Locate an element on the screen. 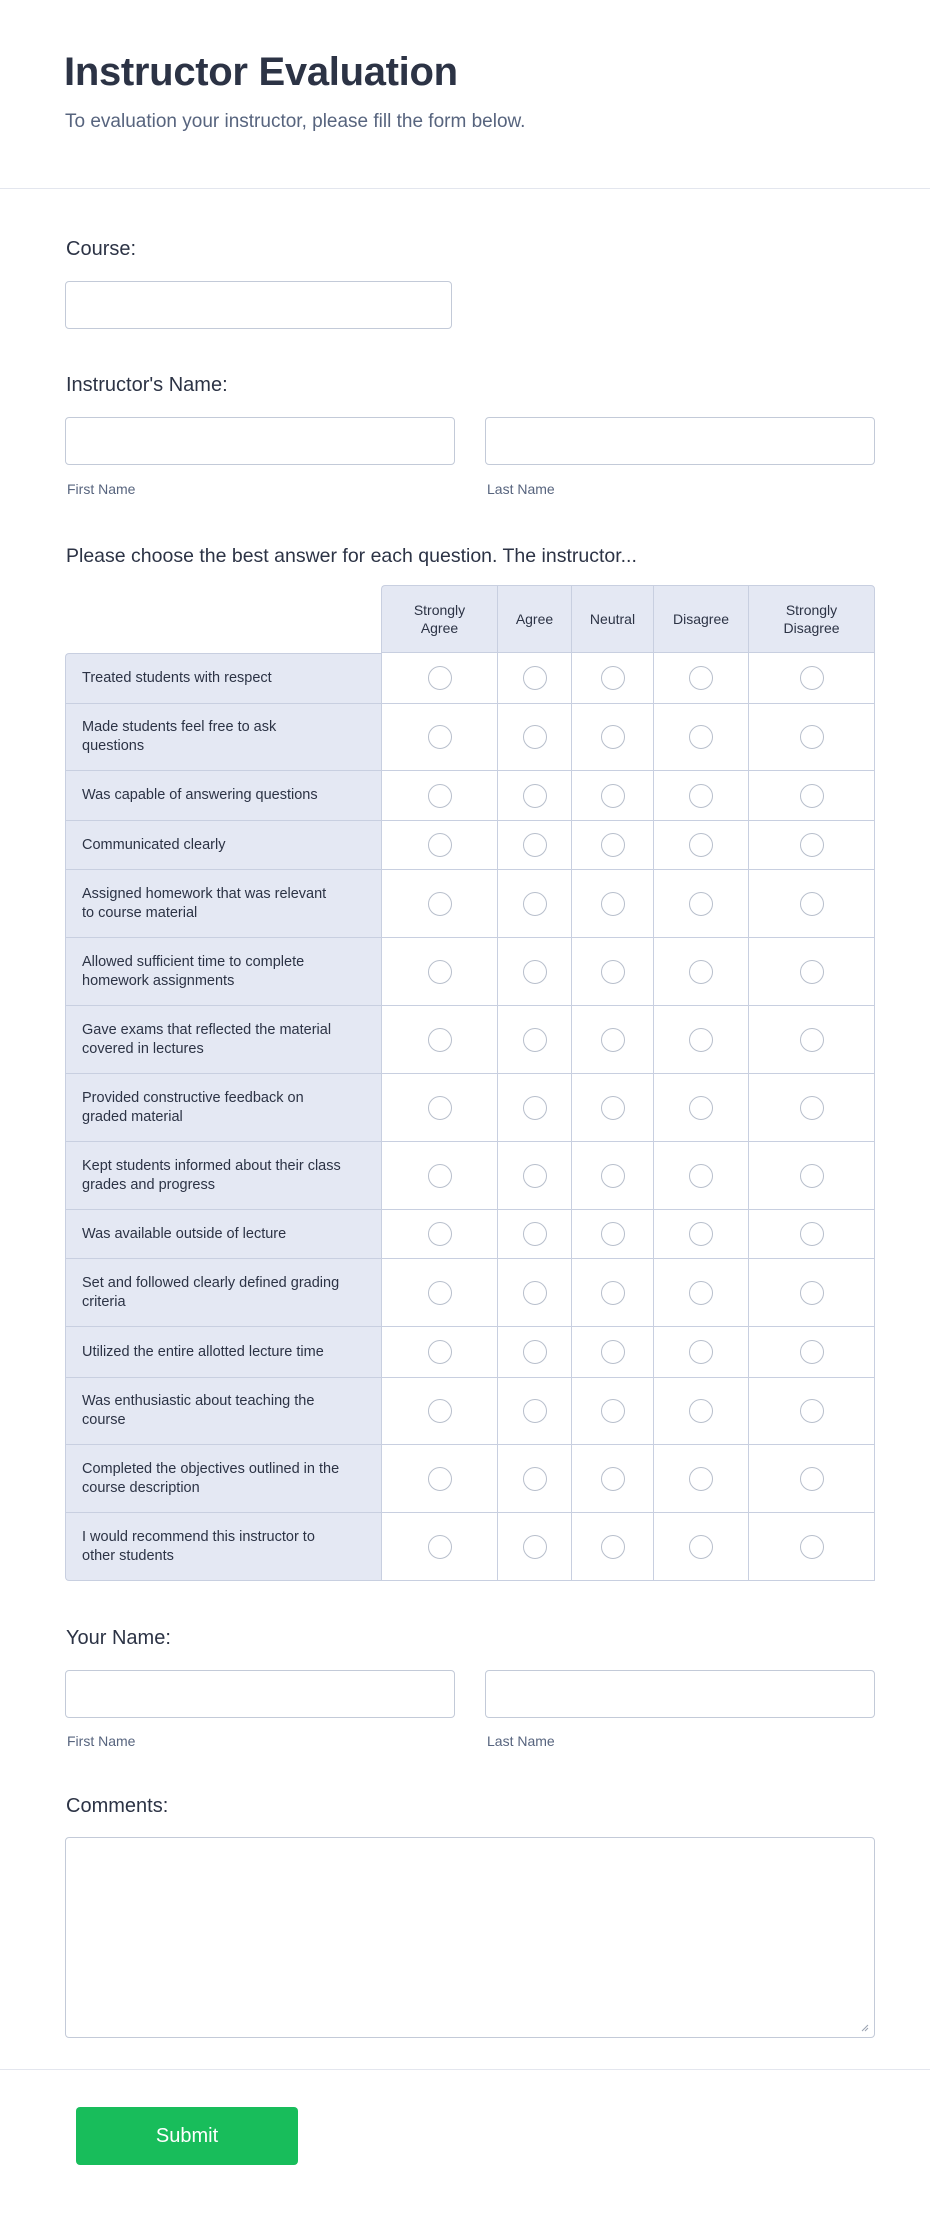  comments-textarea is located at coordinates (470, 1937).